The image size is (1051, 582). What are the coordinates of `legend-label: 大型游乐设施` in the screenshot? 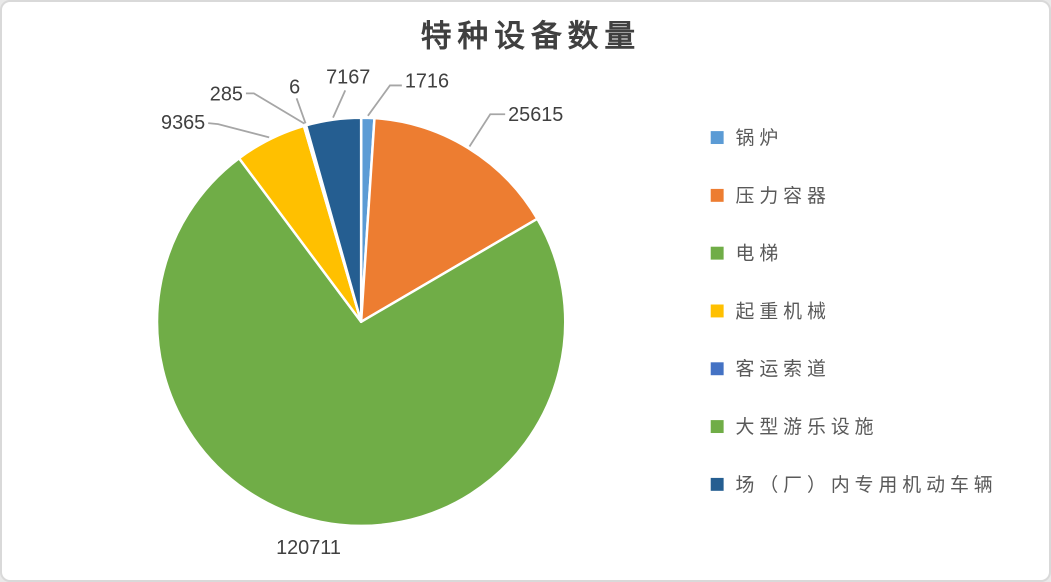 It's located at (807, 427).